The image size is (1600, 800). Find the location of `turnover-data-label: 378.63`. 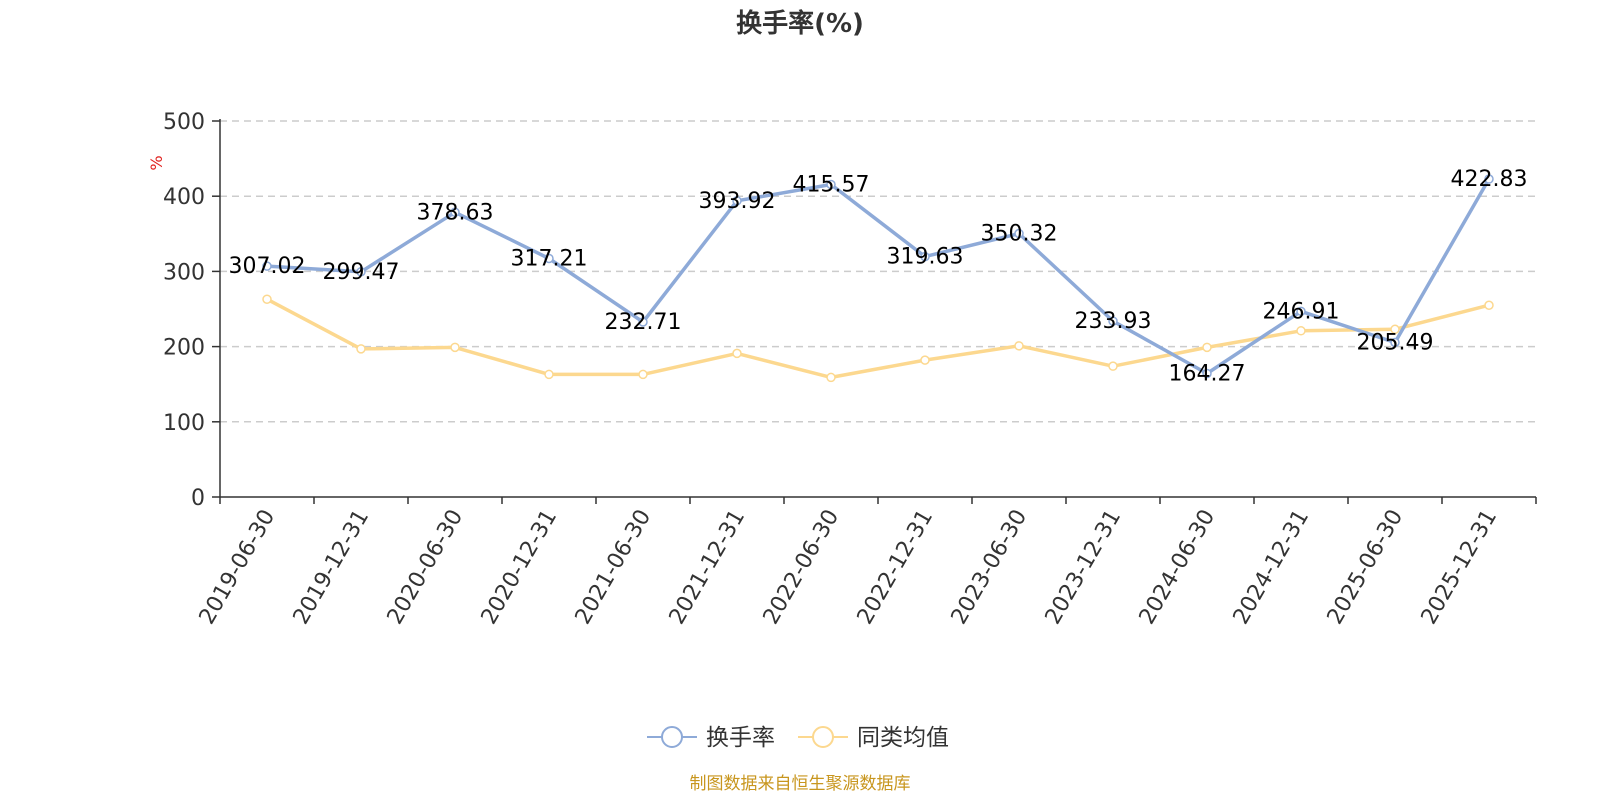

turnover-data-label: 378.63 is located at coordinates (455, 212).